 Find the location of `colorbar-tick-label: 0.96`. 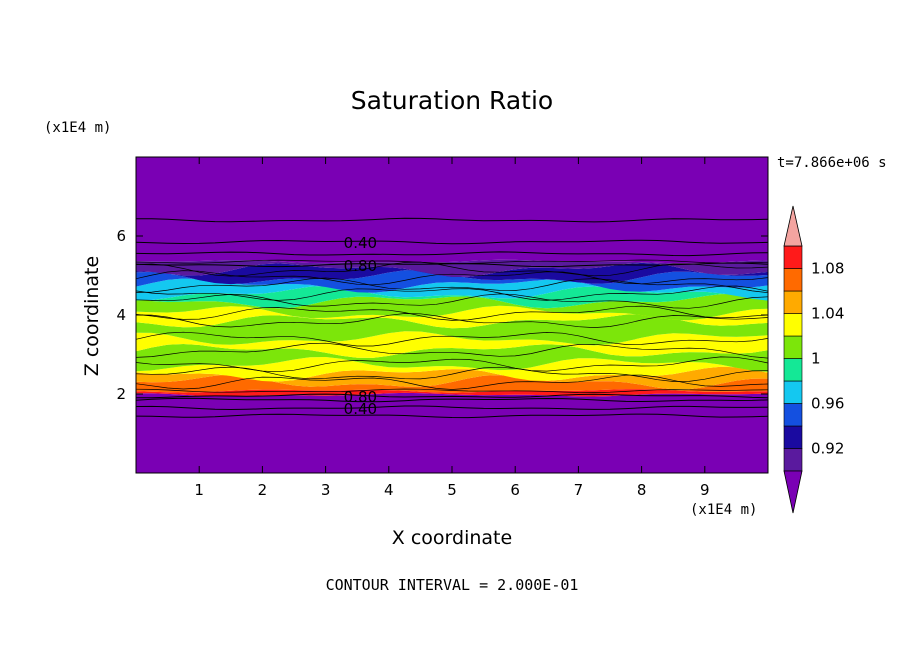

colorbar-tick-label: 0.96 is located at coordinates (827, 404).